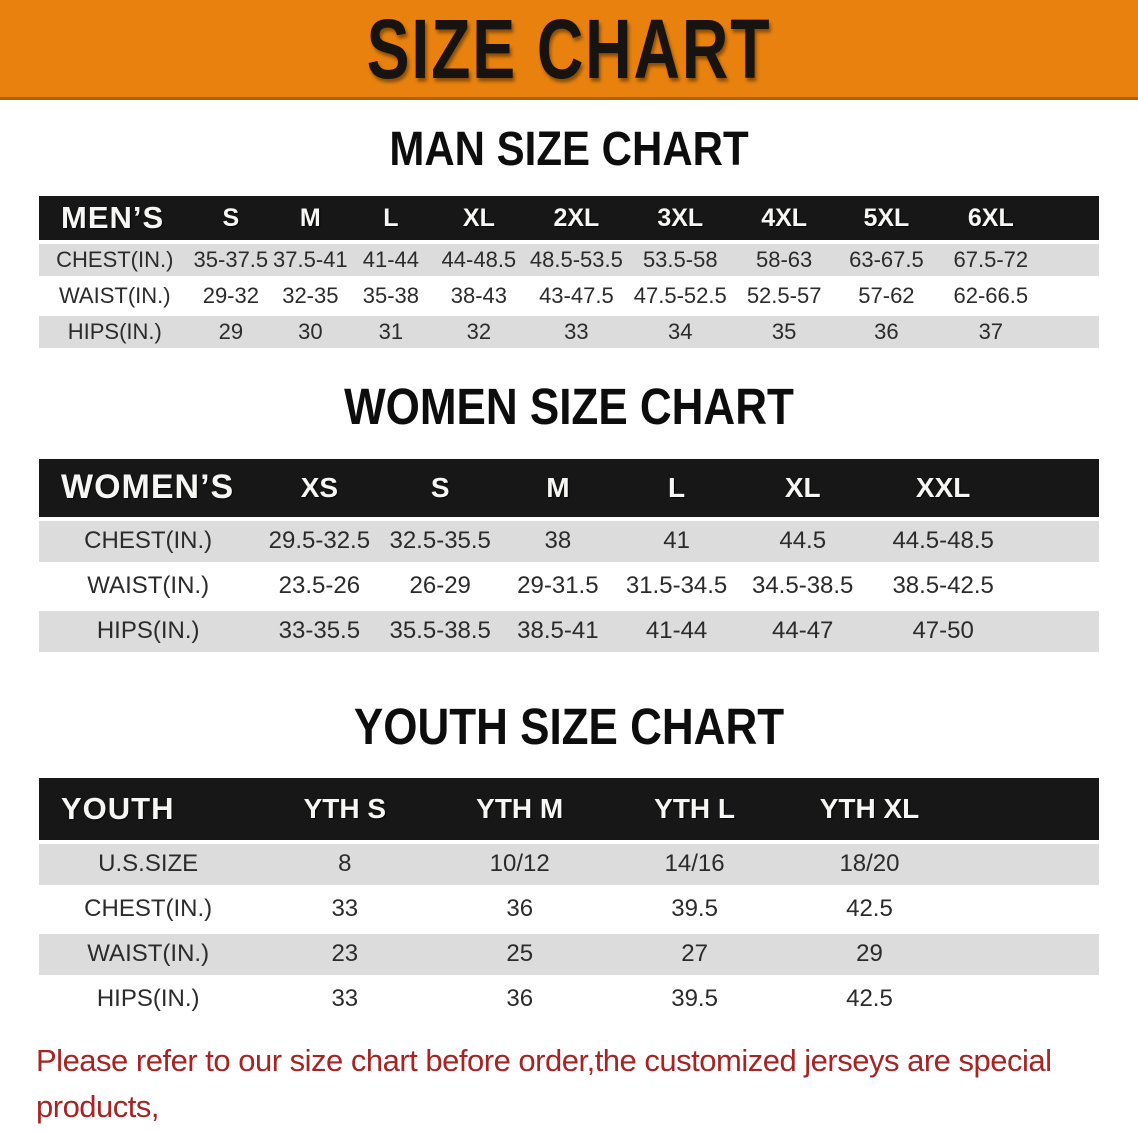  Describe the element at coordinates (943, 632) in the screenshot. I see `women-hips-in-value-xxl: 47-50` at that location.